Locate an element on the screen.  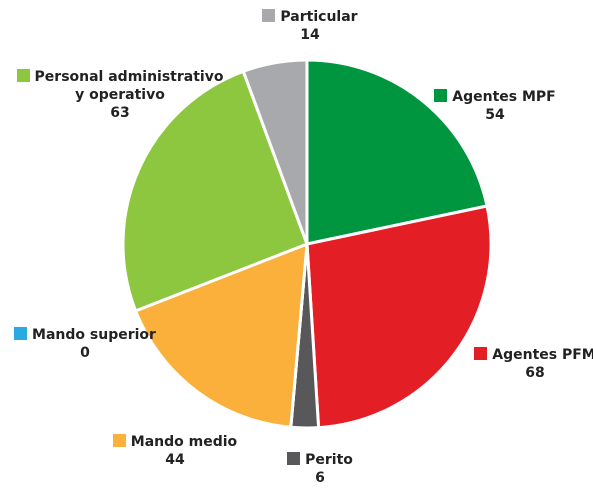
category-name: Agentes PFM is located at coordinates (542, 355).